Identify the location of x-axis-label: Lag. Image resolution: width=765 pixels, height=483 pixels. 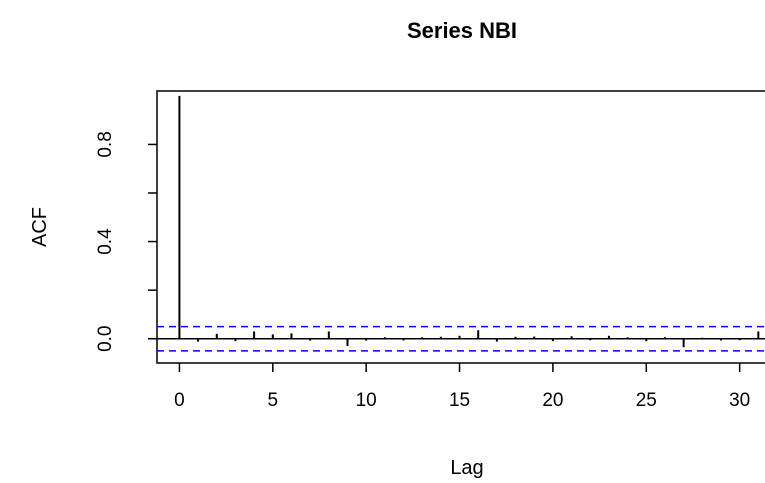
(466, 468).